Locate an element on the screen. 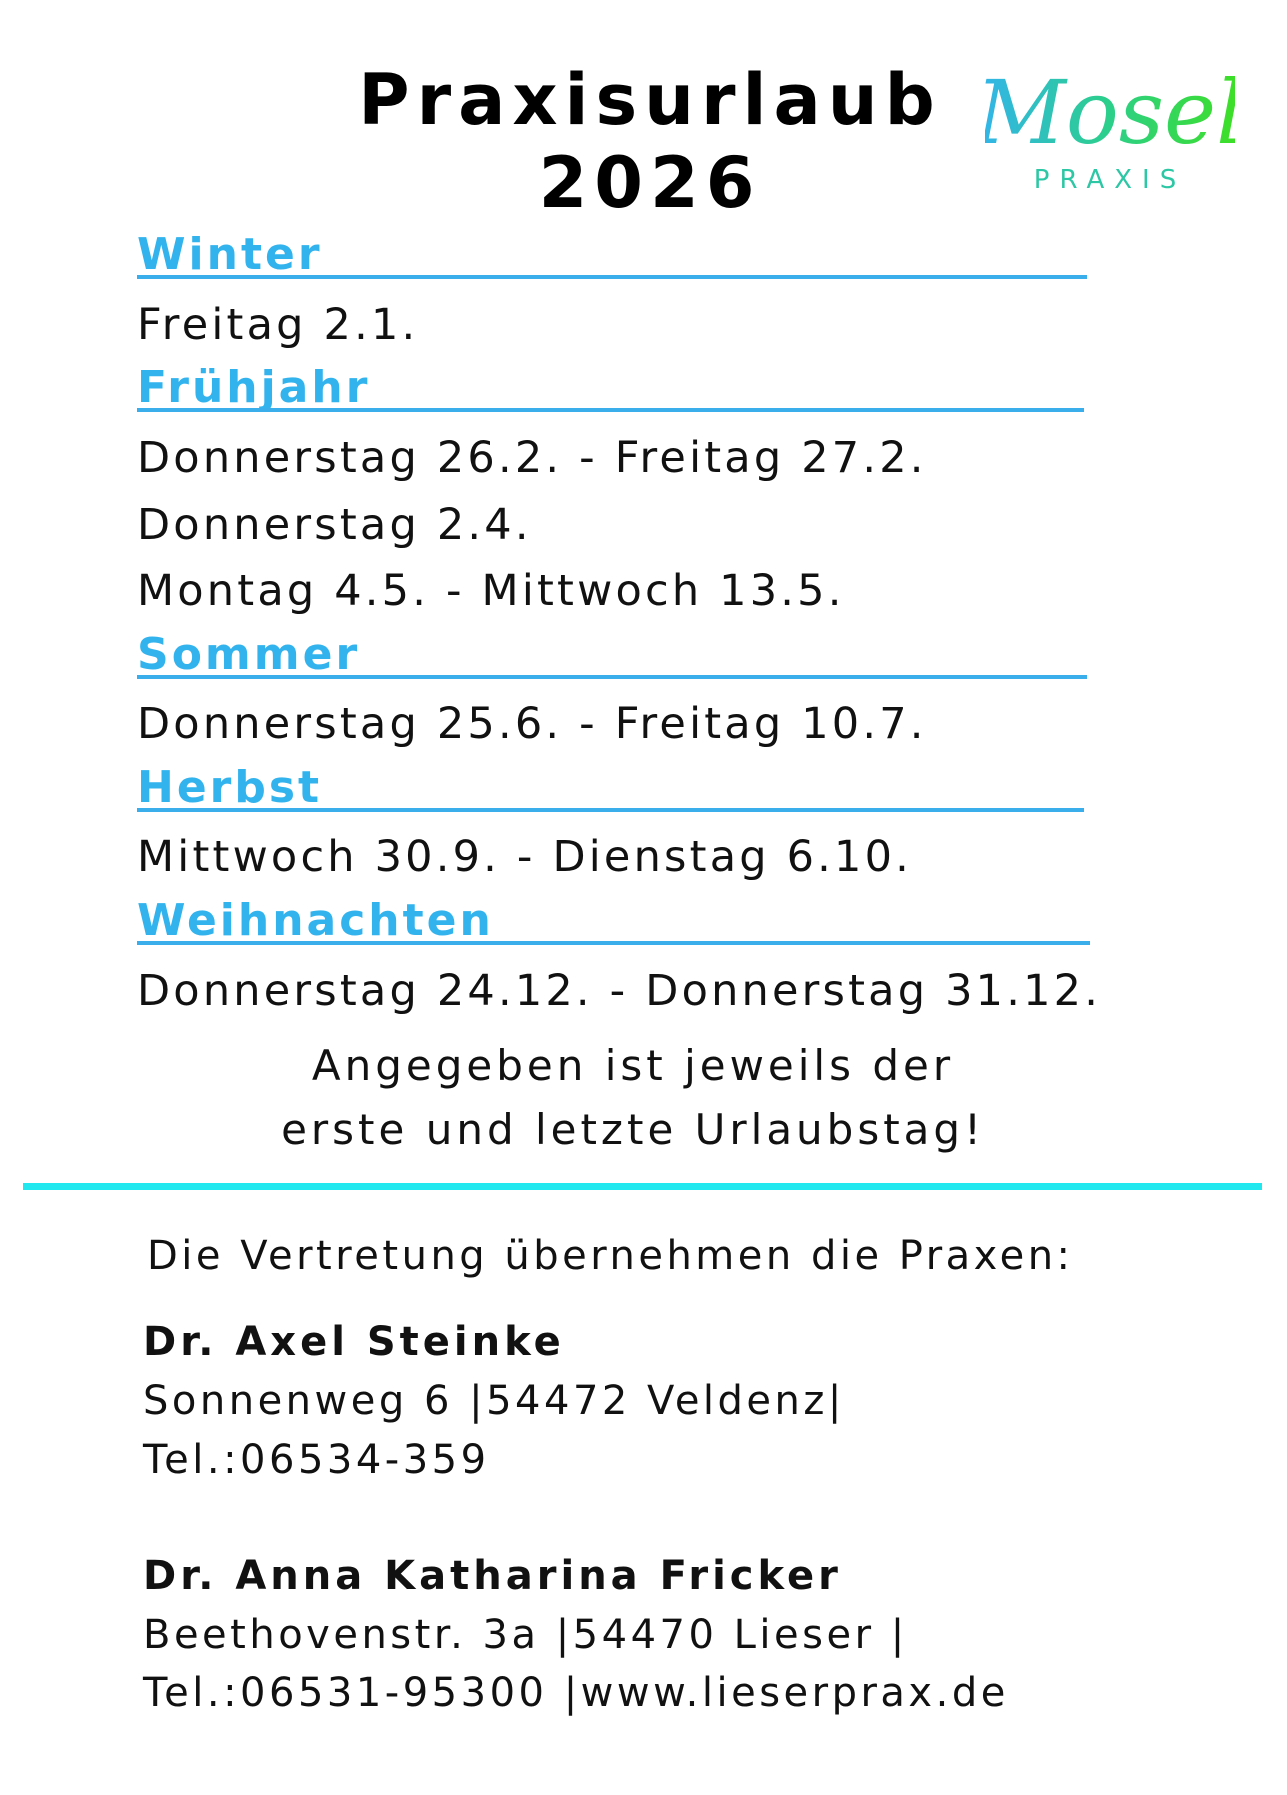 The height and width of the screenshot is (1795, 1287). practice-address: Beethovenstr. 3a |54470 Lieser | is located at coordinates (525, 1635).